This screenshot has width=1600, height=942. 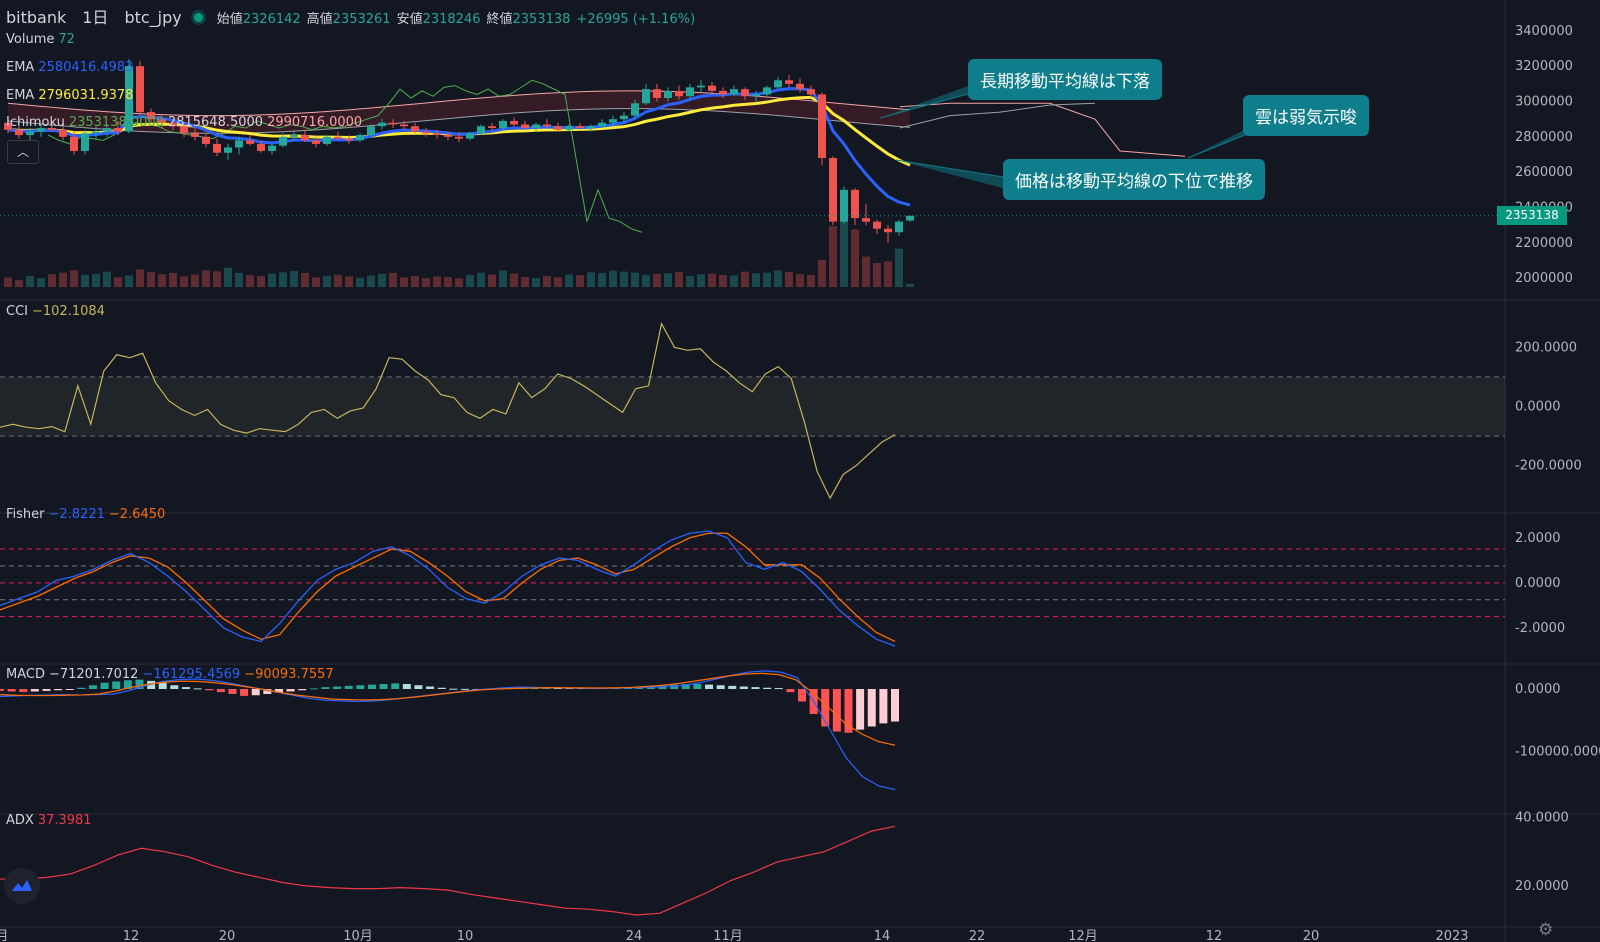 I want to click on callout-price-below-ma: 価格は移動平均線の下位で推移, so click(x=1134, y=179).